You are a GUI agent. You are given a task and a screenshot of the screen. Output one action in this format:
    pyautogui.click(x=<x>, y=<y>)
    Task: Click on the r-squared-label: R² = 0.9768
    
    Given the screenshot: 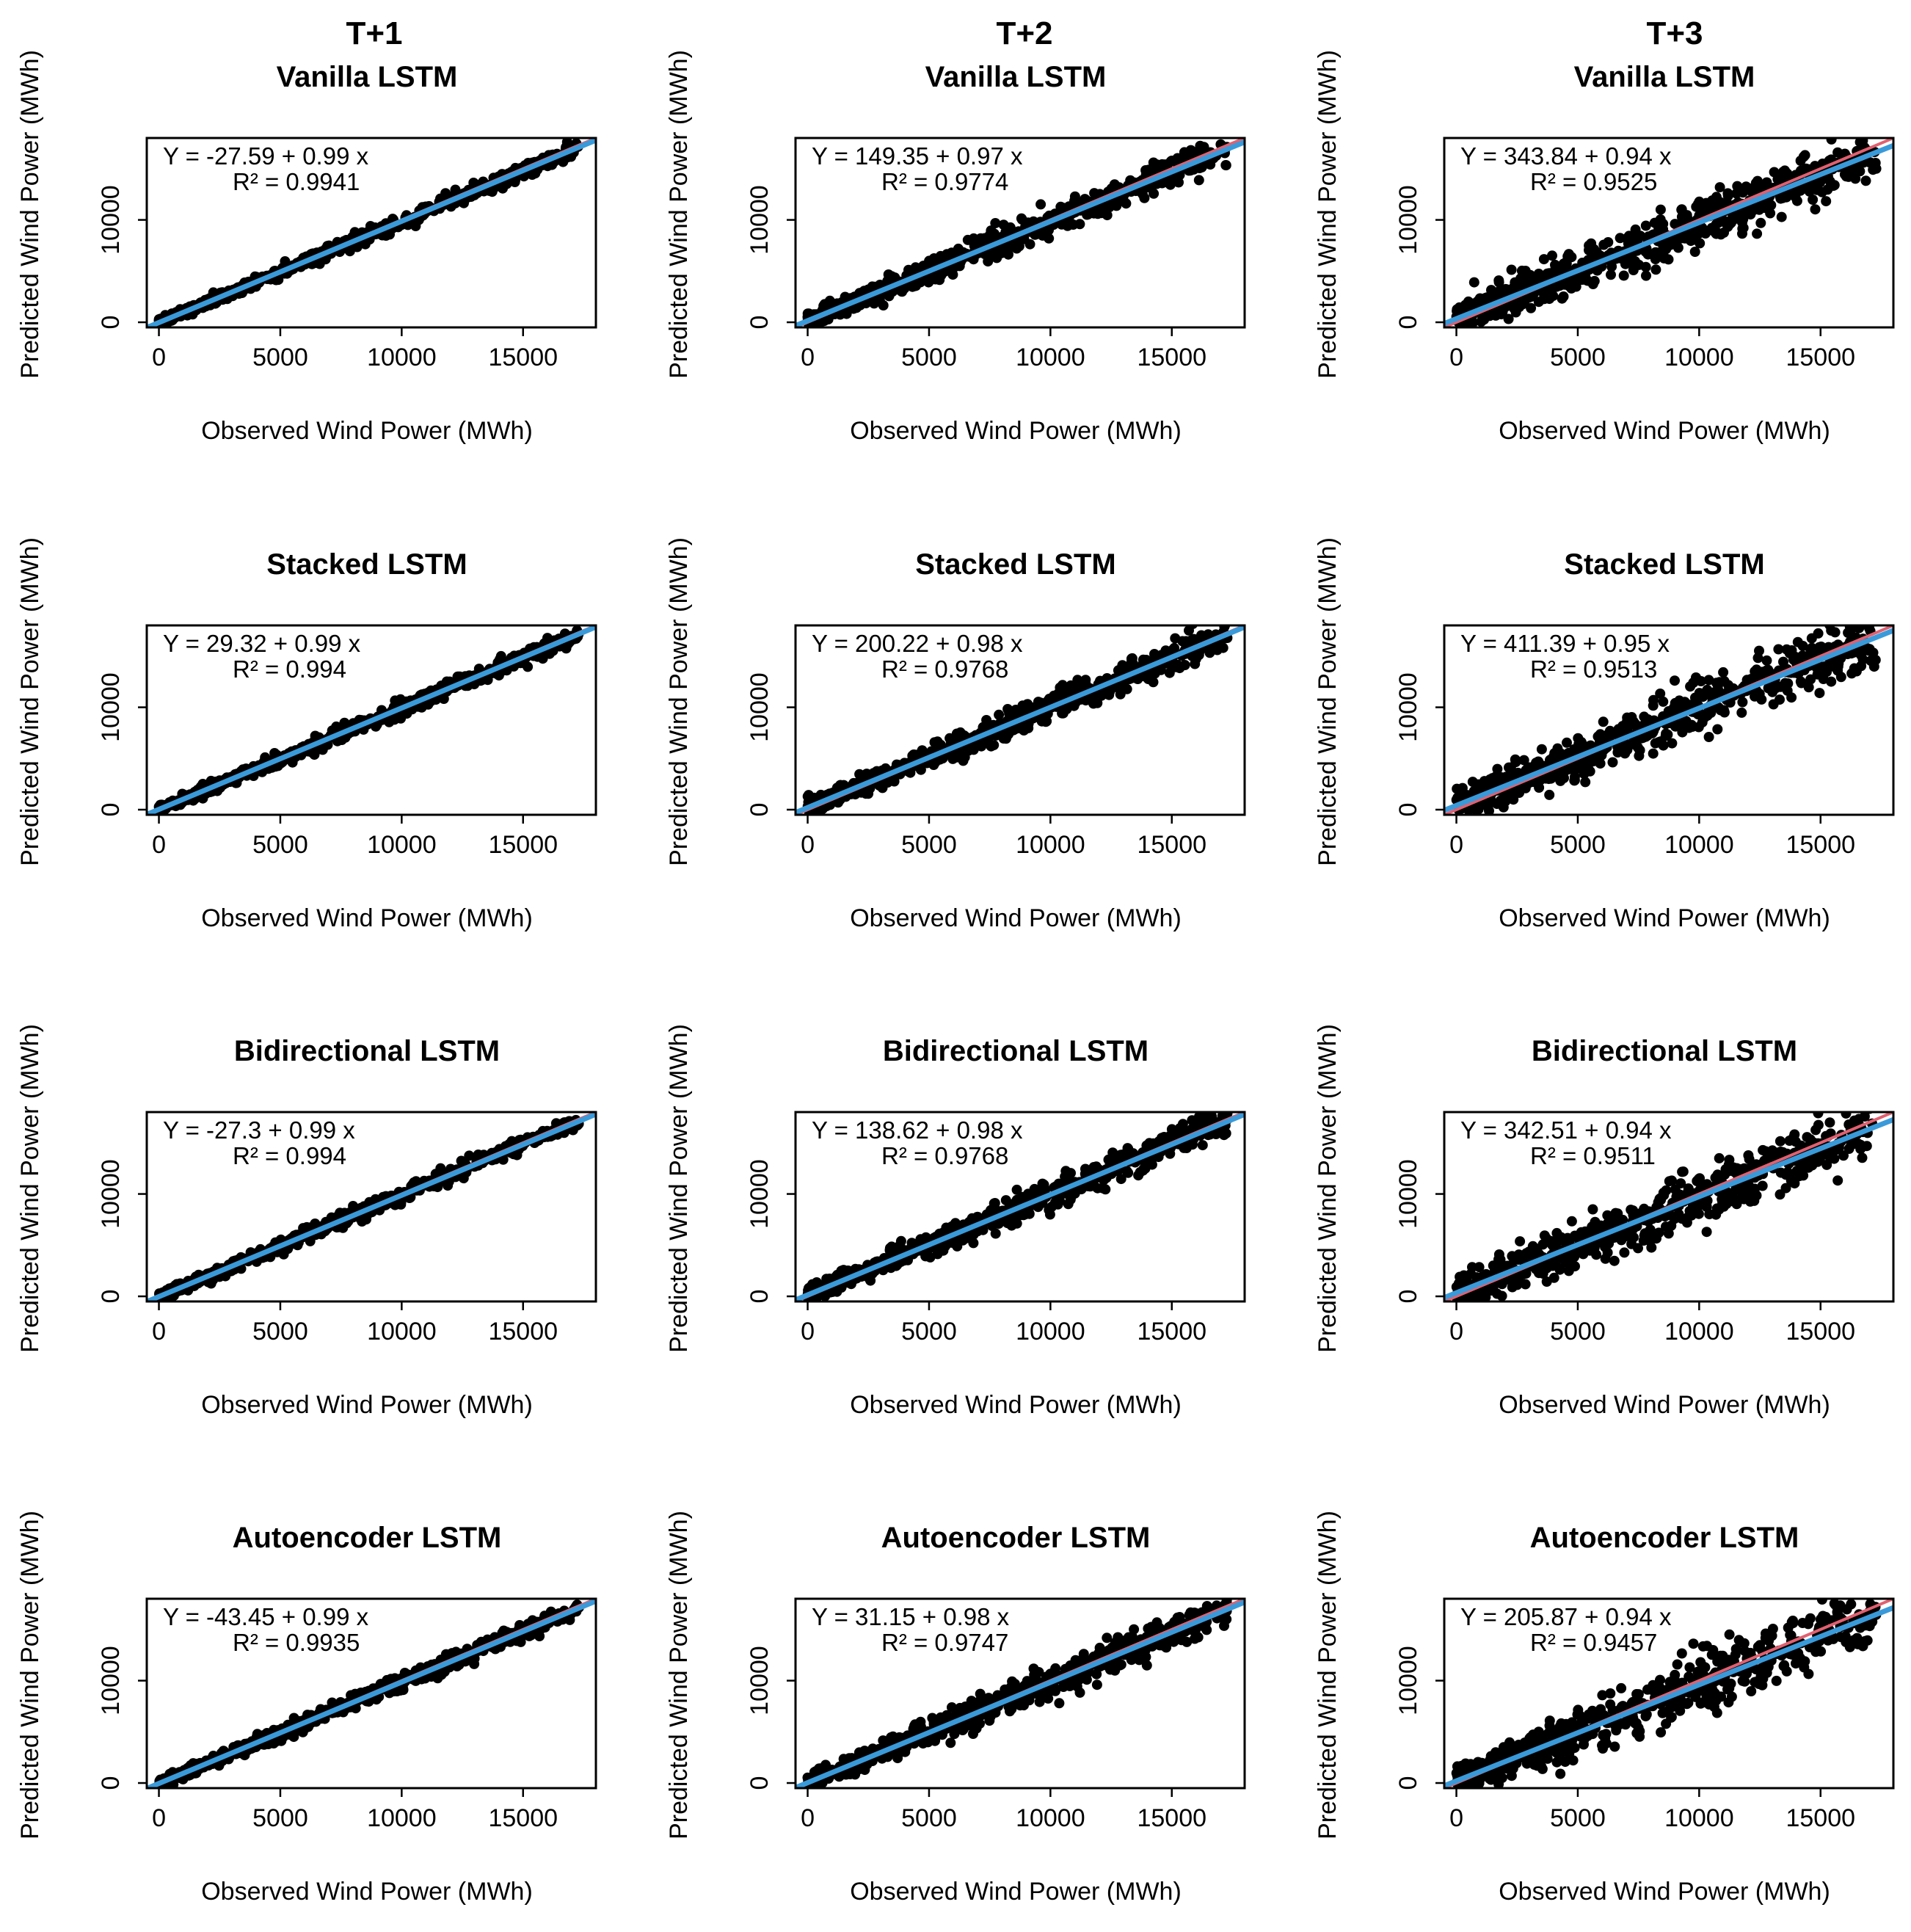 What is the action you would take?
    pyautogui.click(x=945, y=669)
    